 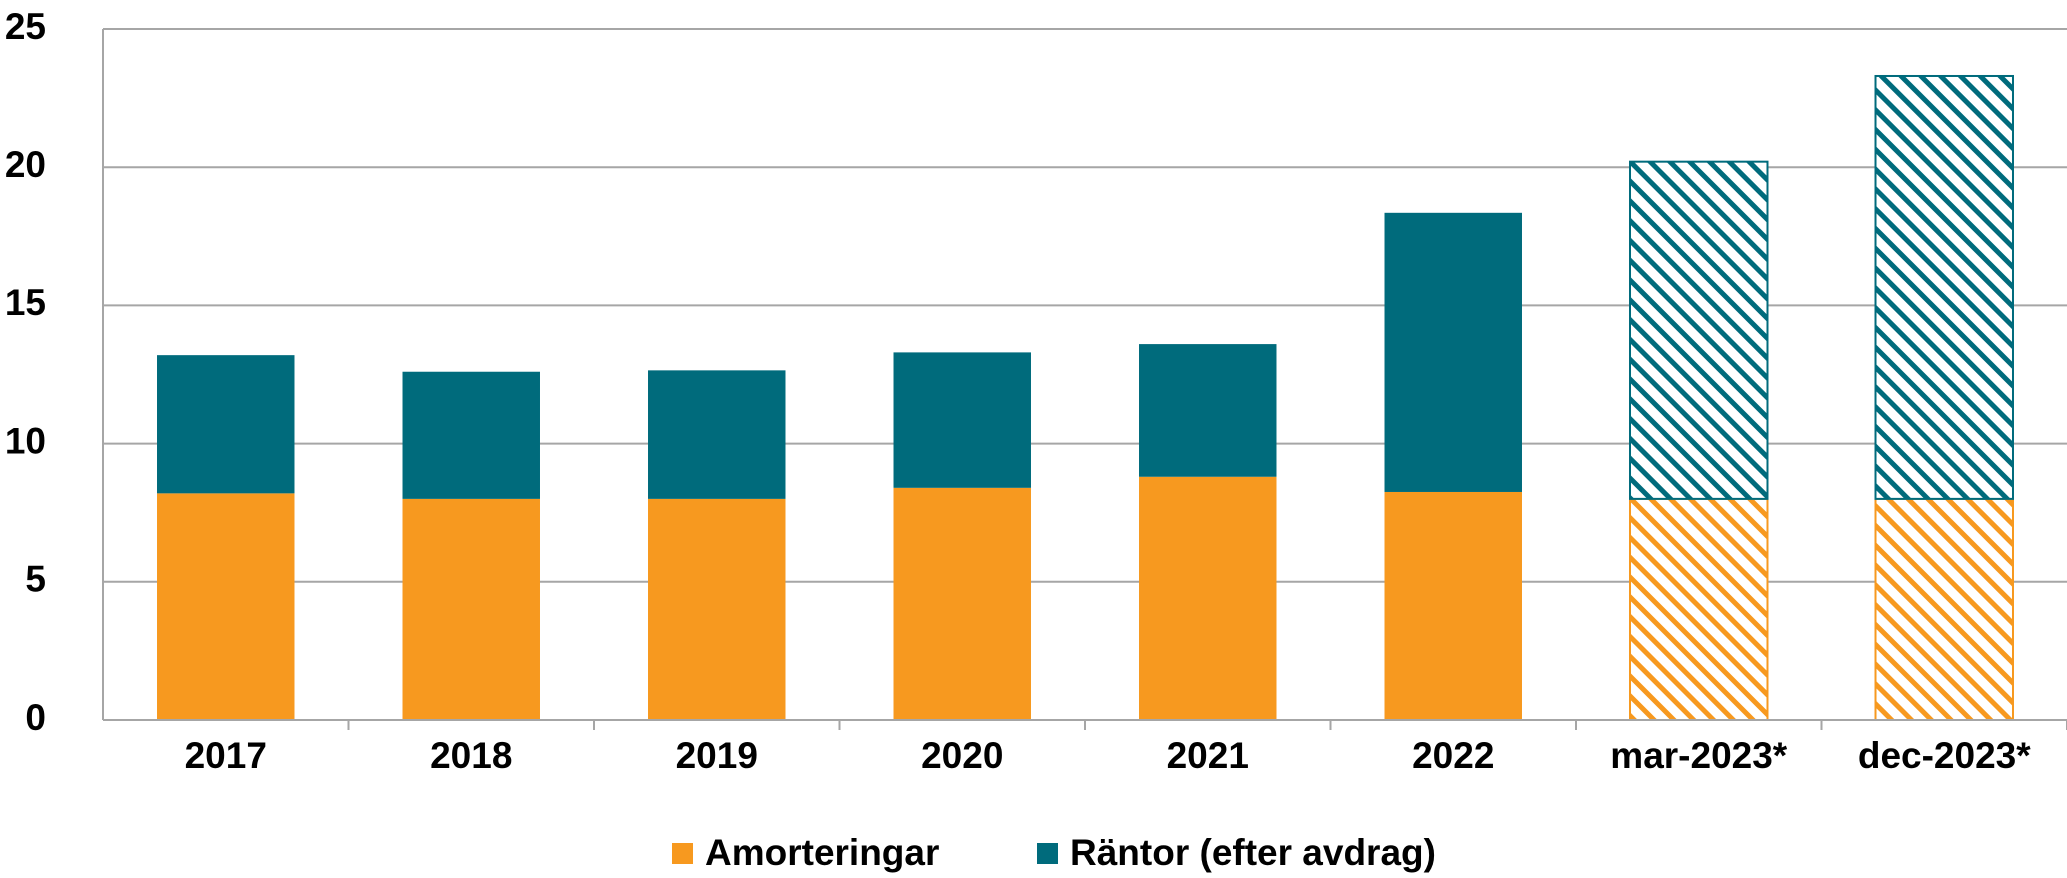 I want to click on x-tick-label: dec-2023*, so click(x=1944, y=755).